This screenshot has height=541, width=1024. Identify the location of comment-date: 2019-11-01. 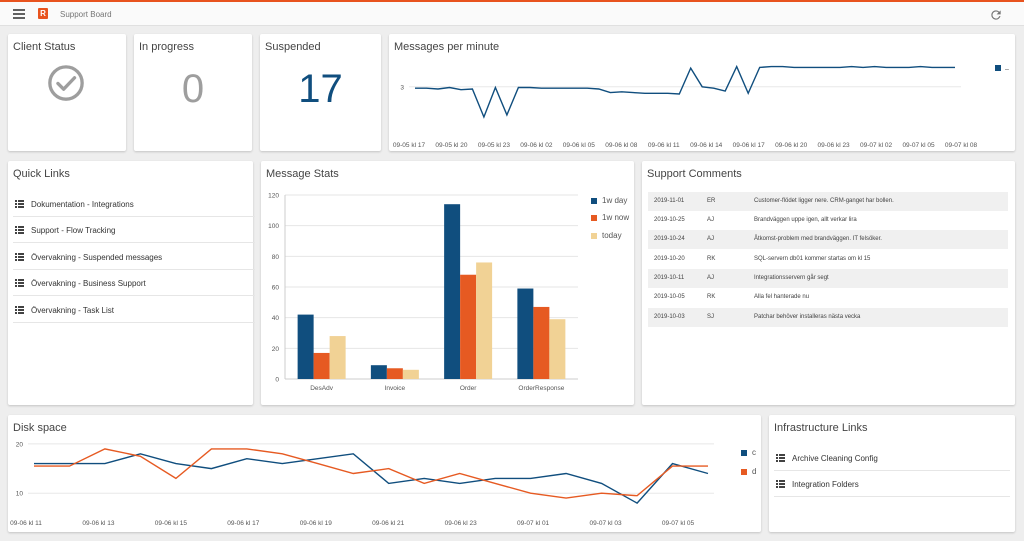
(669, 201).